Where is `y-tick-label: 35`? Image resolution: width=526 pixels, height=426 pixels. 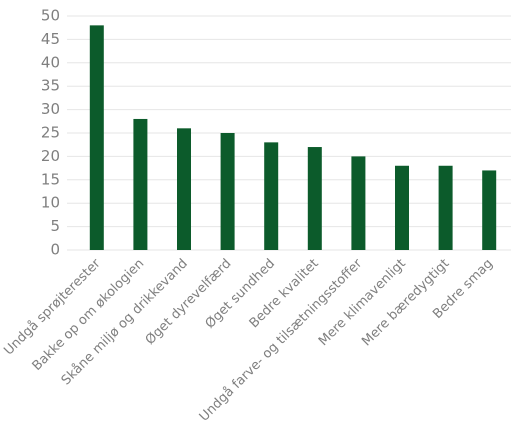 y-tick-label: 35 is located at coordinates (50, 86).